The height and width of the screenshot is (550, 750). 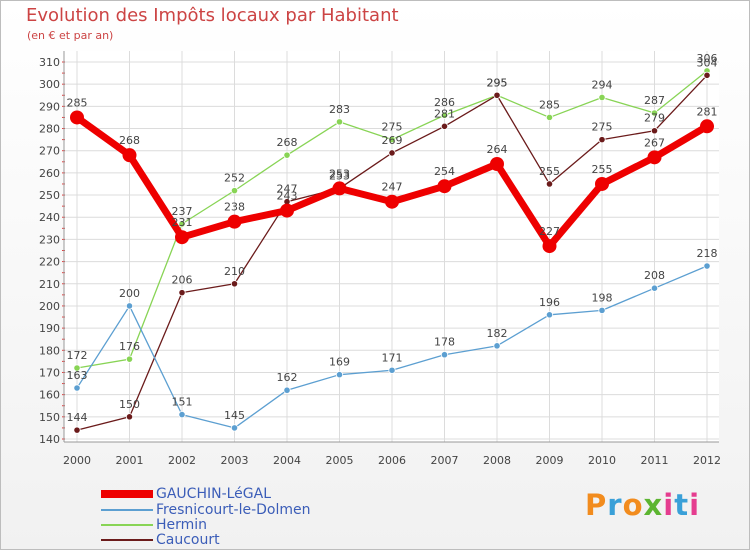 I want to click on proxiti-logo: Proxiti, so click(x=642, y=505).